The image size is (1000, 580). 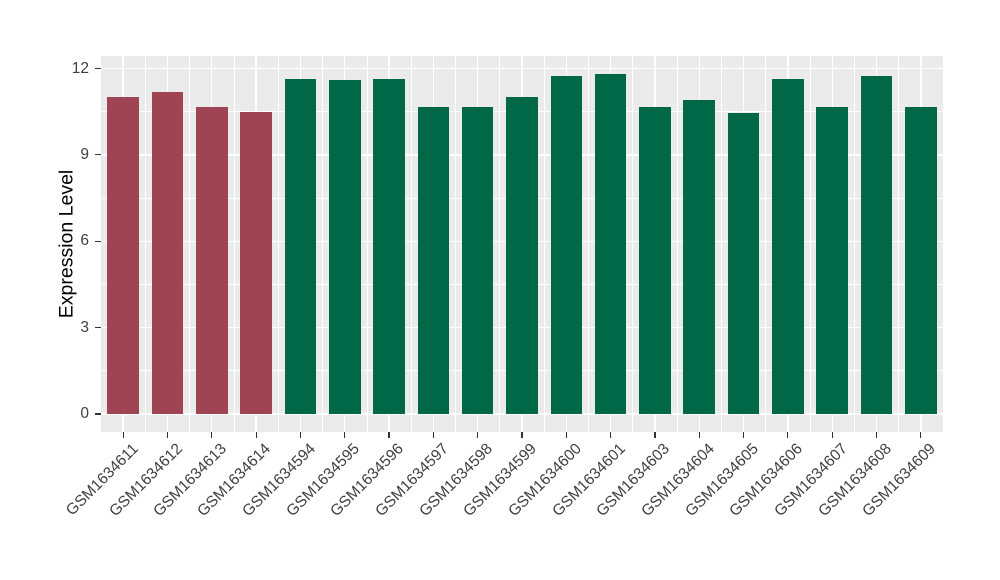 I want to click on y-tick-label: 9, so click(x=84, y=154).